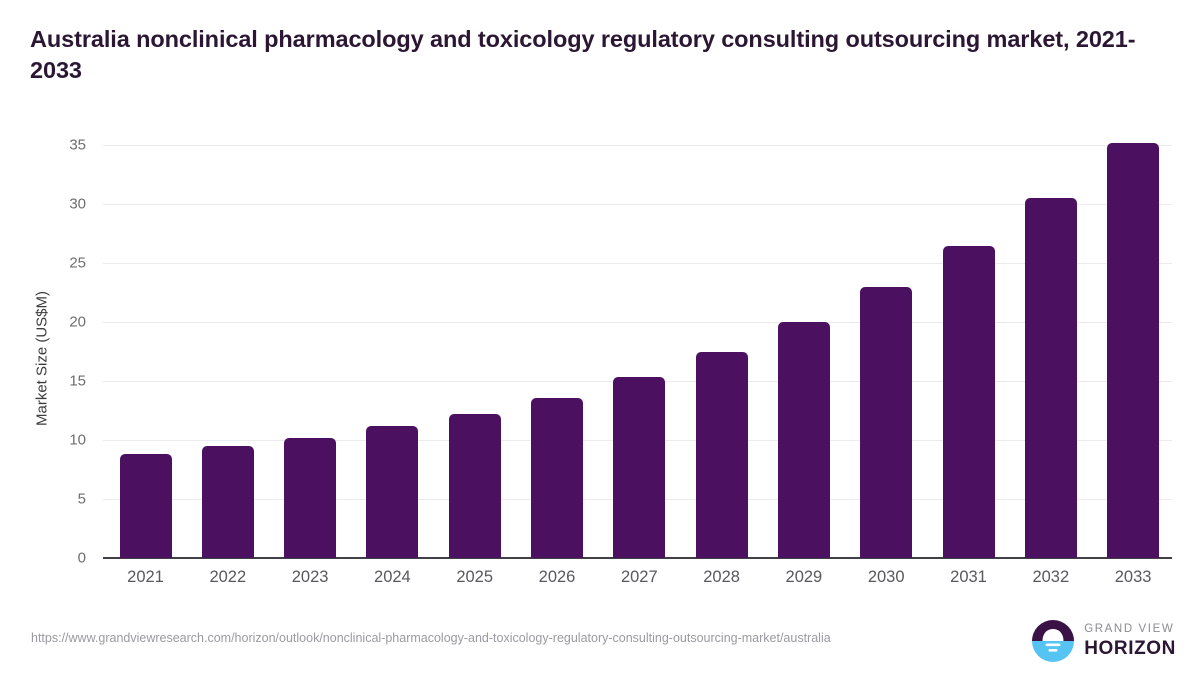 This screenshot has width=1200, height=675. I want to click on y-tick-label: 25, so click(77, 263).